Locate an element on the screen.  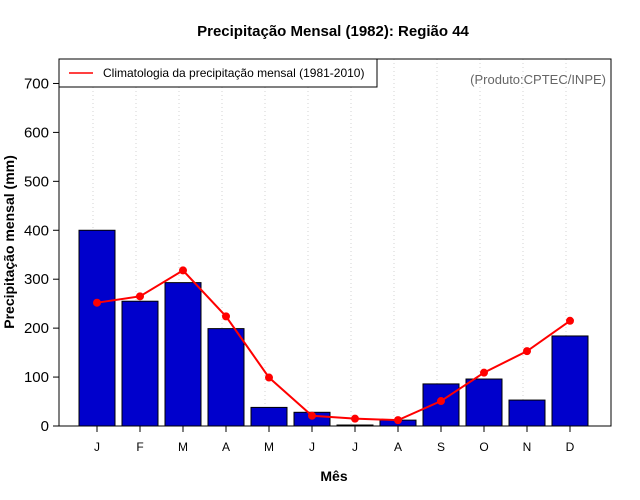
x-tick-label: N is located at coordinates (527, 447).